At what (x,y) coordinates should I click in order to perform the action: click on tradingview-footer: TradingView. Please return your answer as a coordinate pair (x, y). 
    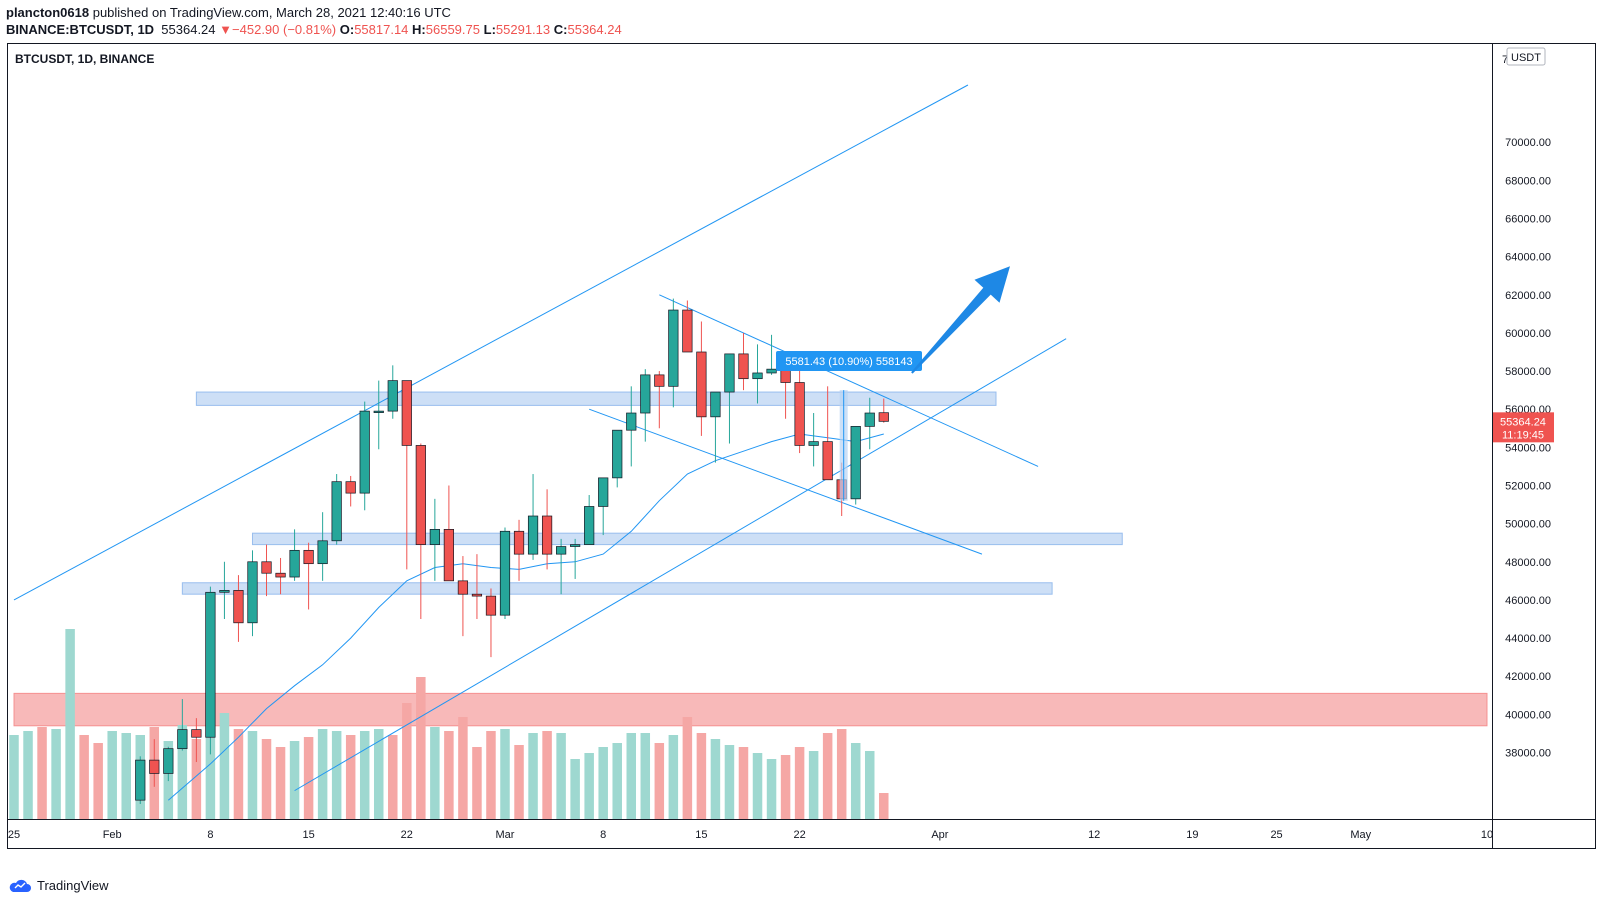
    Looking at the image, I should click on (58, 885).